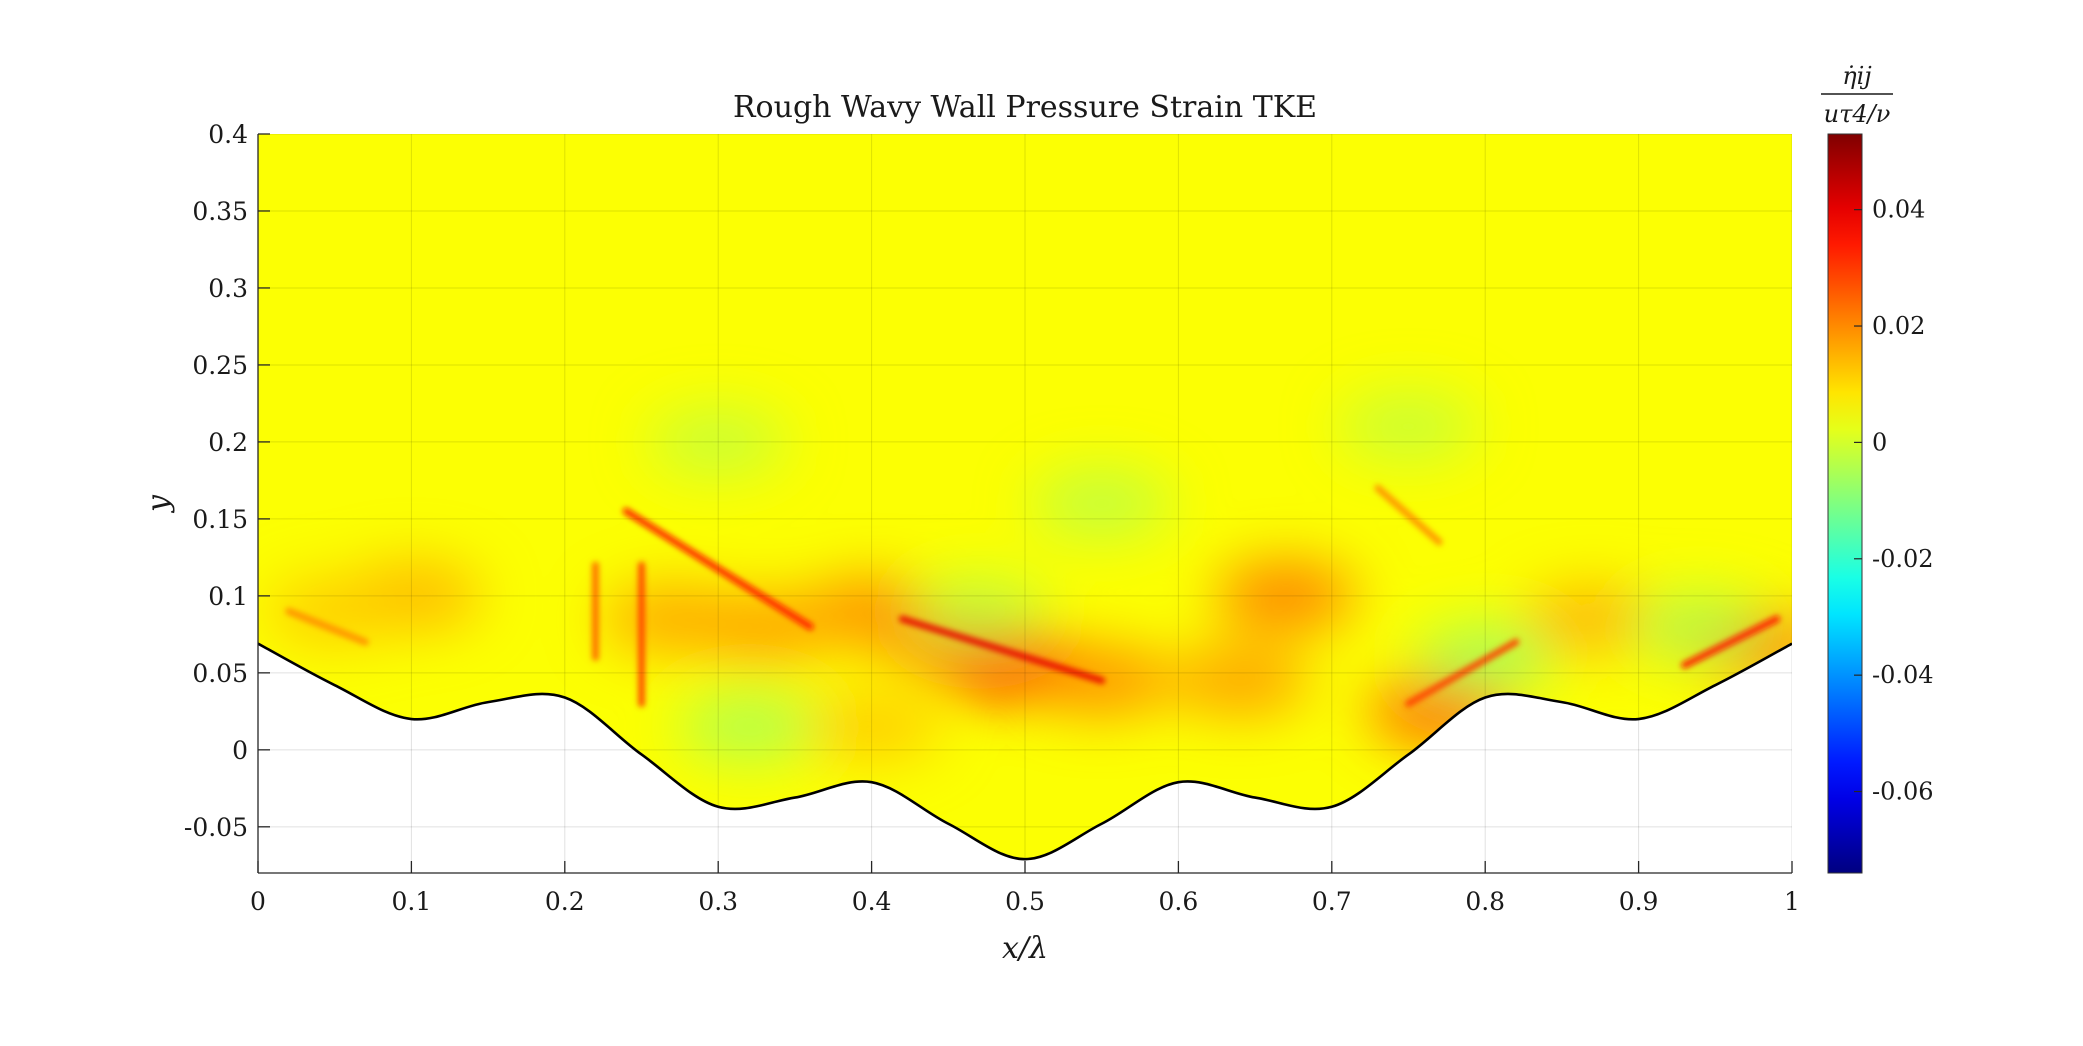 This screenshot has width=2083, height=1046. Describe the element at coordinates (872, 901) in the screenshot. I see `x-tick-label-4: 0.4` at that location.